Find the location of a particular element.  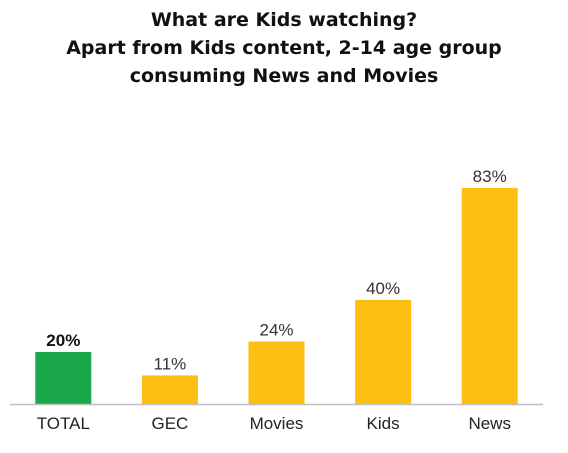

chart-title-line-1: What are Kids watching? is located at coordinates (284, 20).